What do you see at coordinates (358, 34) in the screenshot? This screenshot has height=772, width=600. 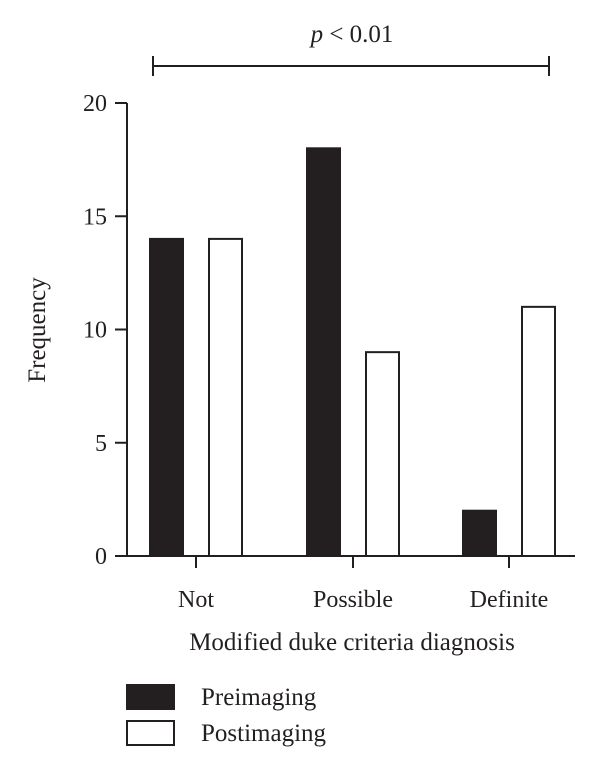 I see `p-value: < 0.01` at bounding box center [358, 34].